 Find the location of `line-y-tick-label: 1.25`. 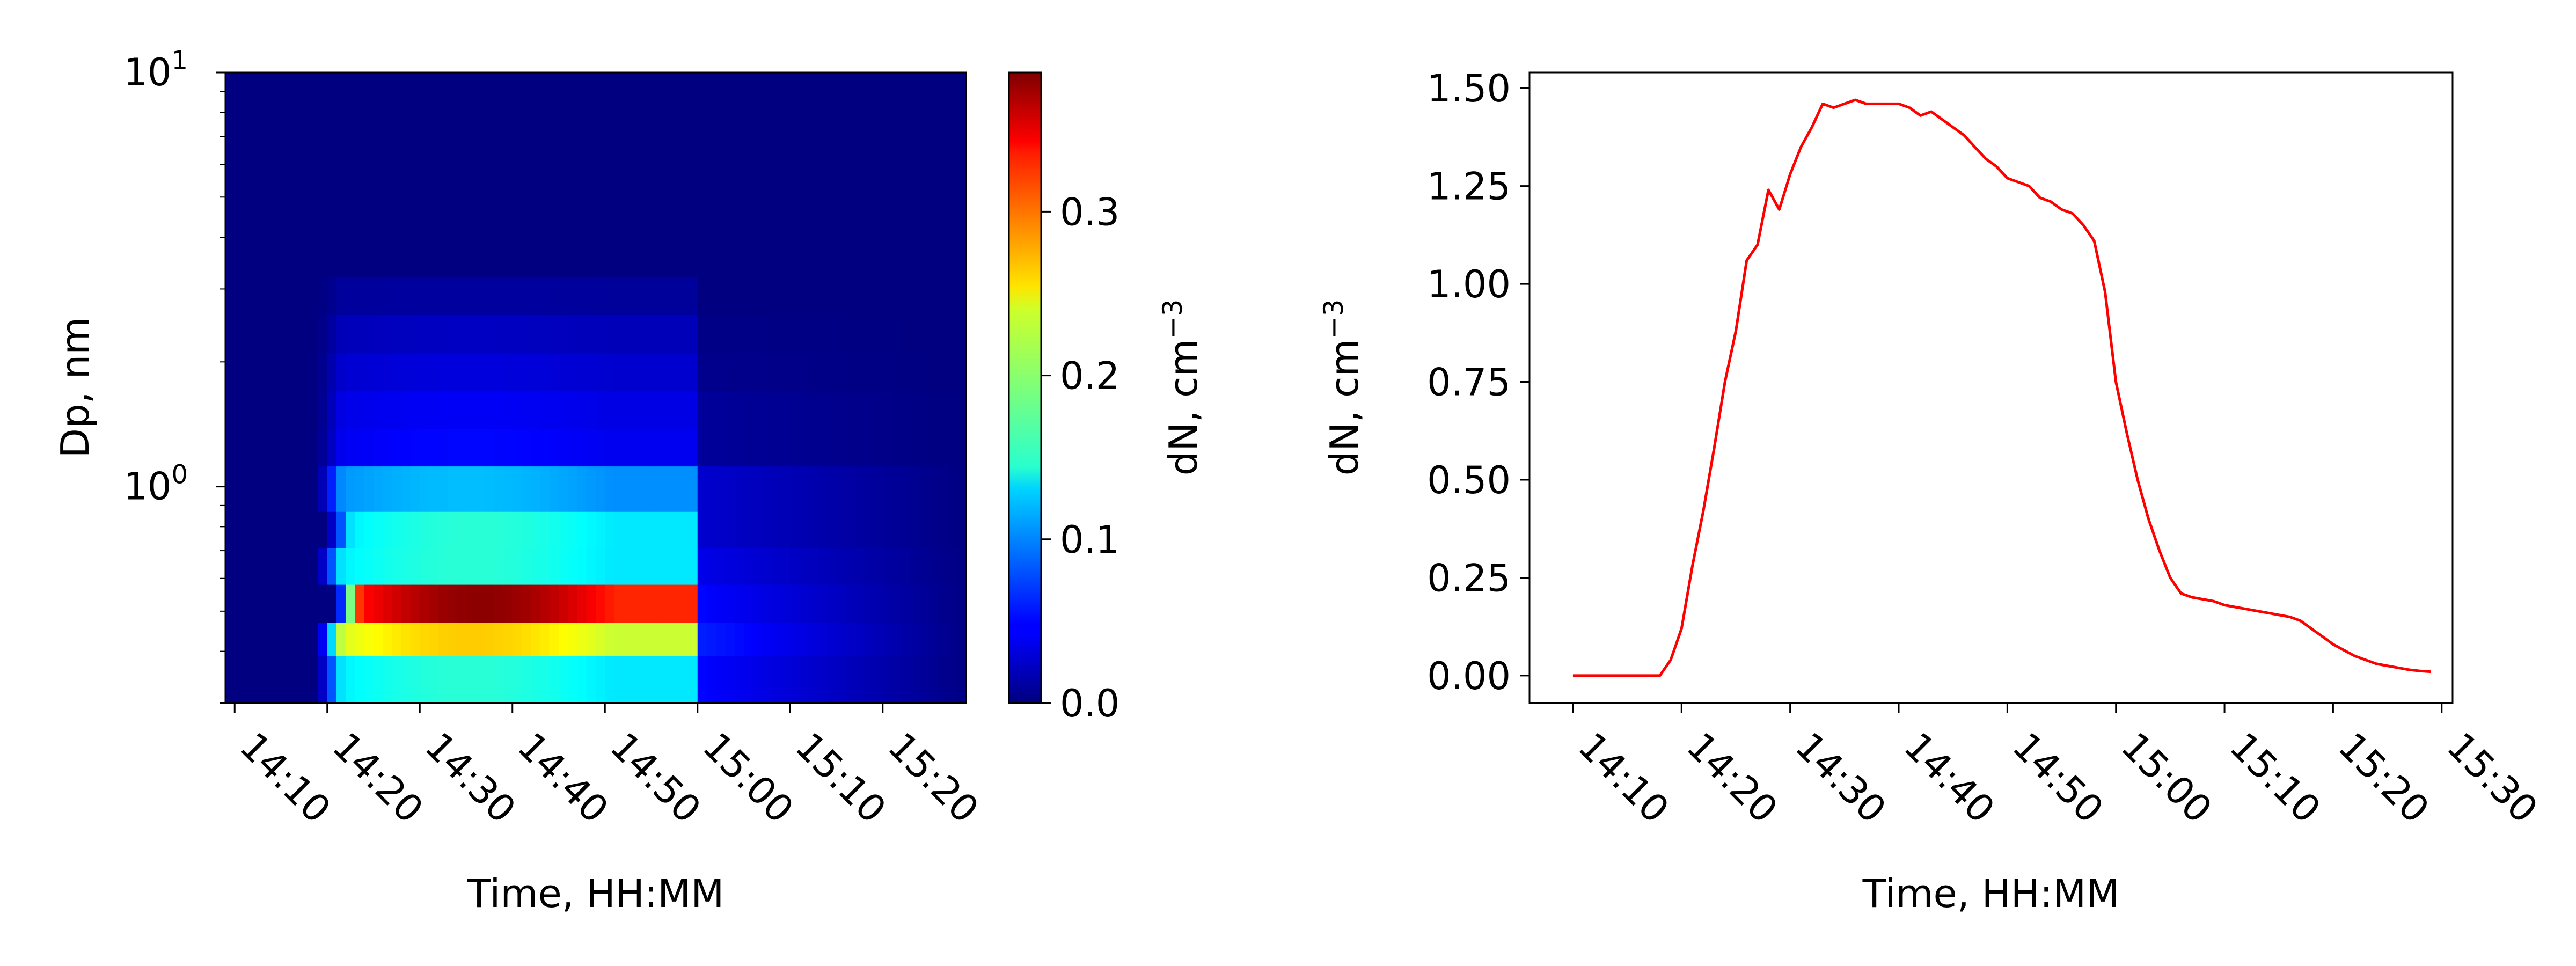

line-y-tick-label: 1.25 is located at coordinates (1469, 187).